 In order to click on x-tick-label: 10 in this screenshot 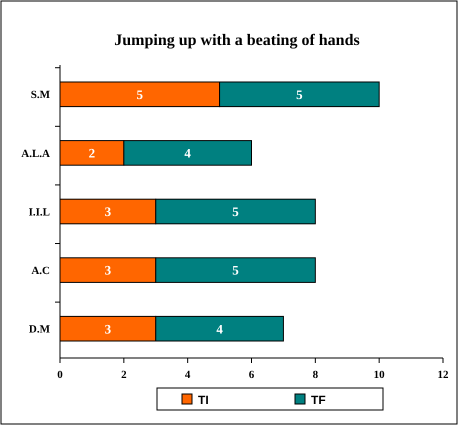, I will do `click(380, 375)`.